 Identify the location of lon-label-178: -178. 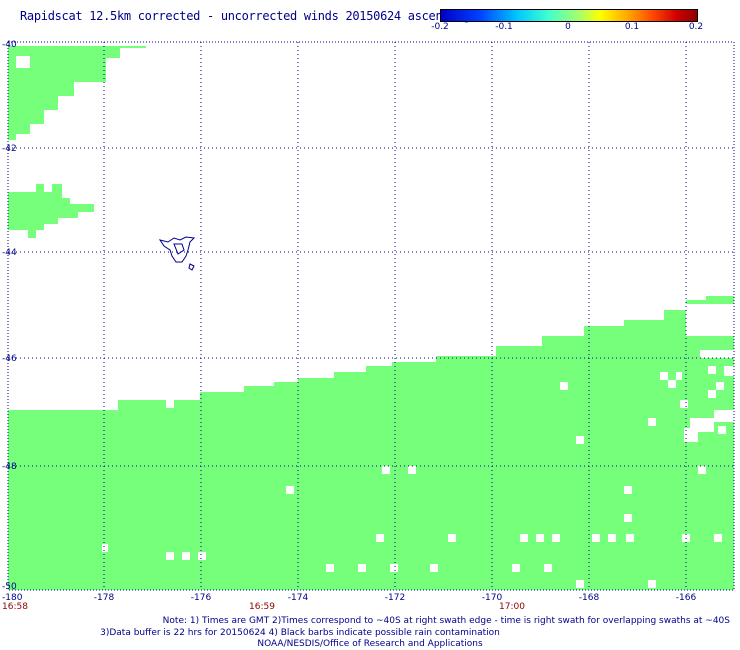
(104, 598).